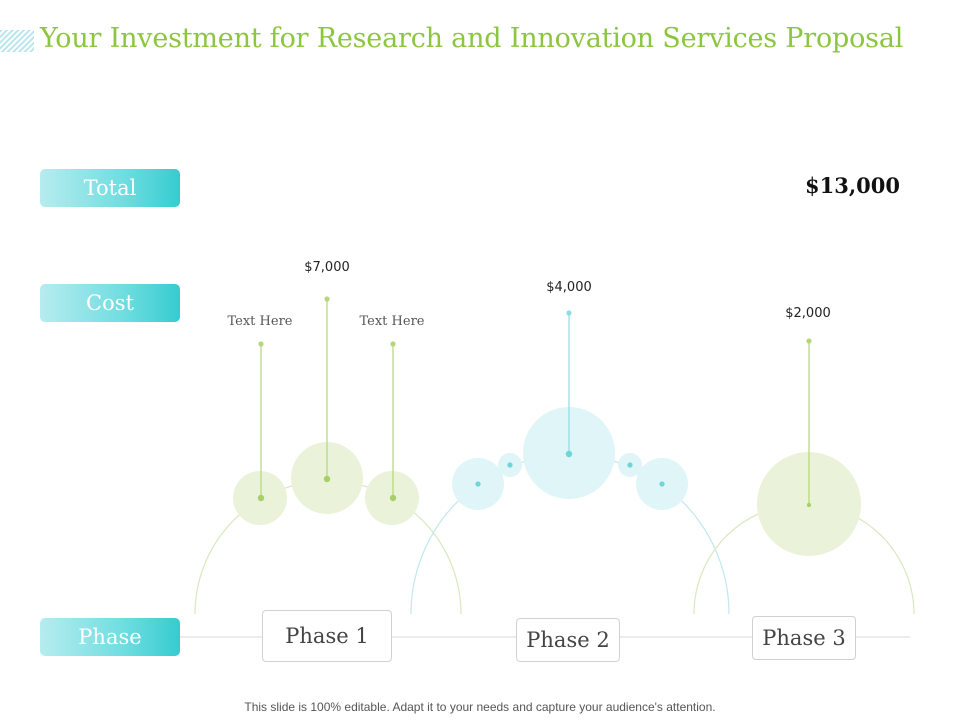 Image resolution: width=960 pixels, height=720 pixels. I want to click on phase-3-cost: $2,000, so click(808, 313).